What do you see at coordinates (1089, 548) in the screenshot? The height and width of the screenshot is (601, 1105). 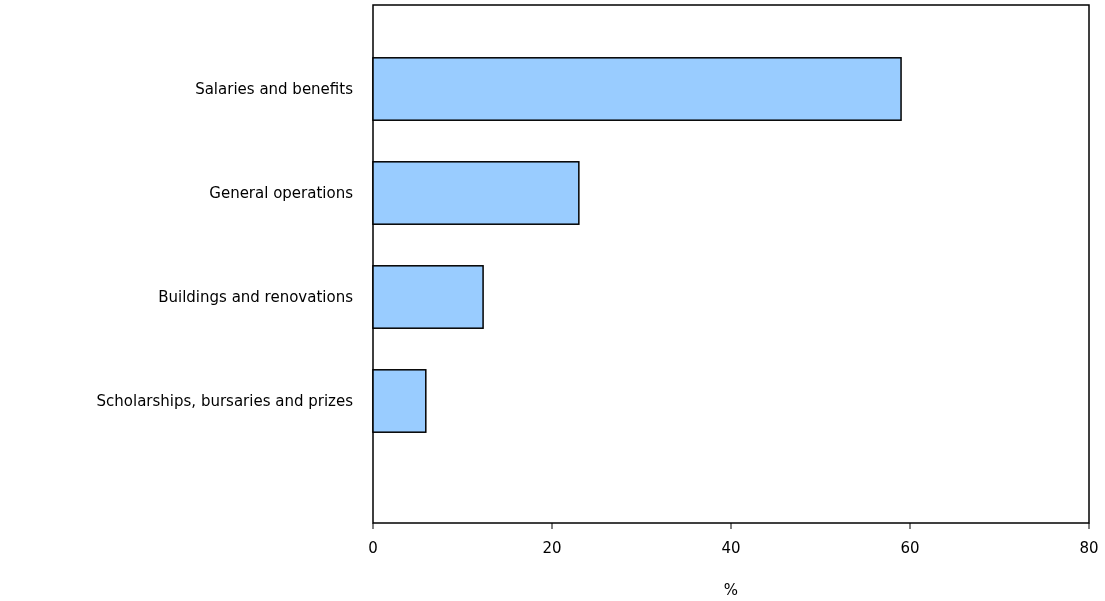 I see `x-tick-label: 80` at bounding box center [1089, 548].